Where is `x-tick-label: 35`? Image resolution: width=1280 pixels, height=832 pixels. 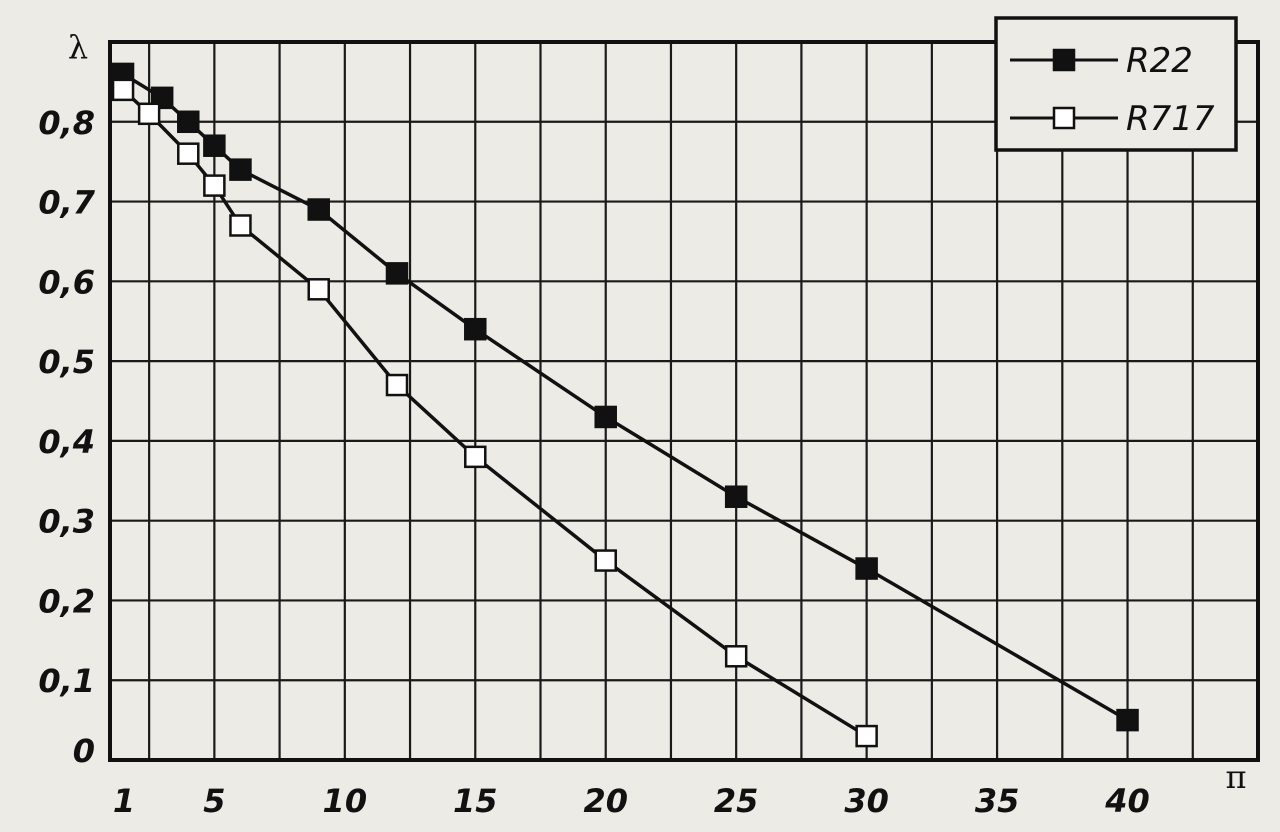
x-tick-label: 35 is located at coordinates (997, 801).